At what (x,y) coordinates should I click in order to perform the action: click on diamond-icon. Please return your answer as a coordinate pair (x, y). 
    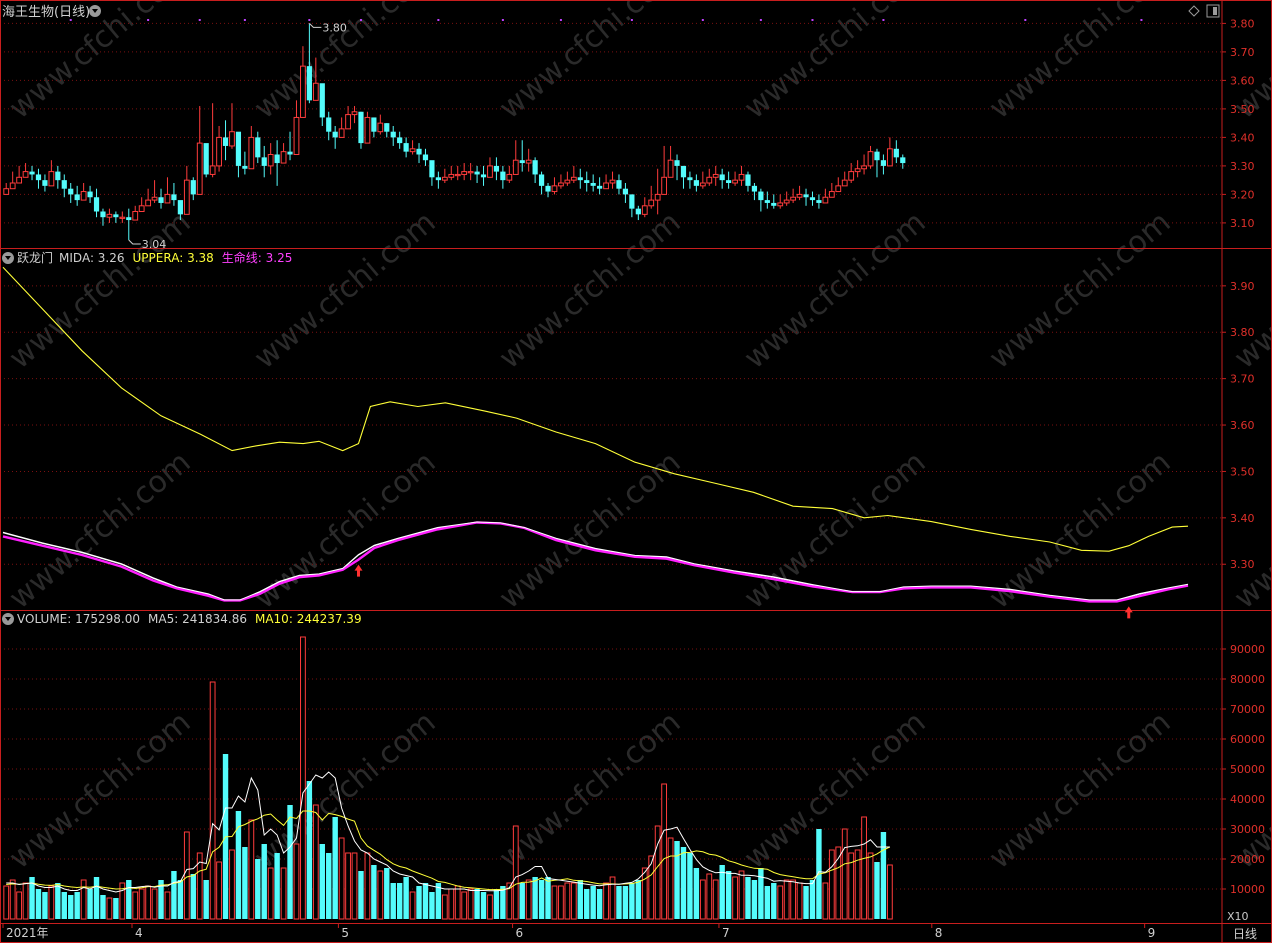
    Looking at the image, I should click on (1194, 11).